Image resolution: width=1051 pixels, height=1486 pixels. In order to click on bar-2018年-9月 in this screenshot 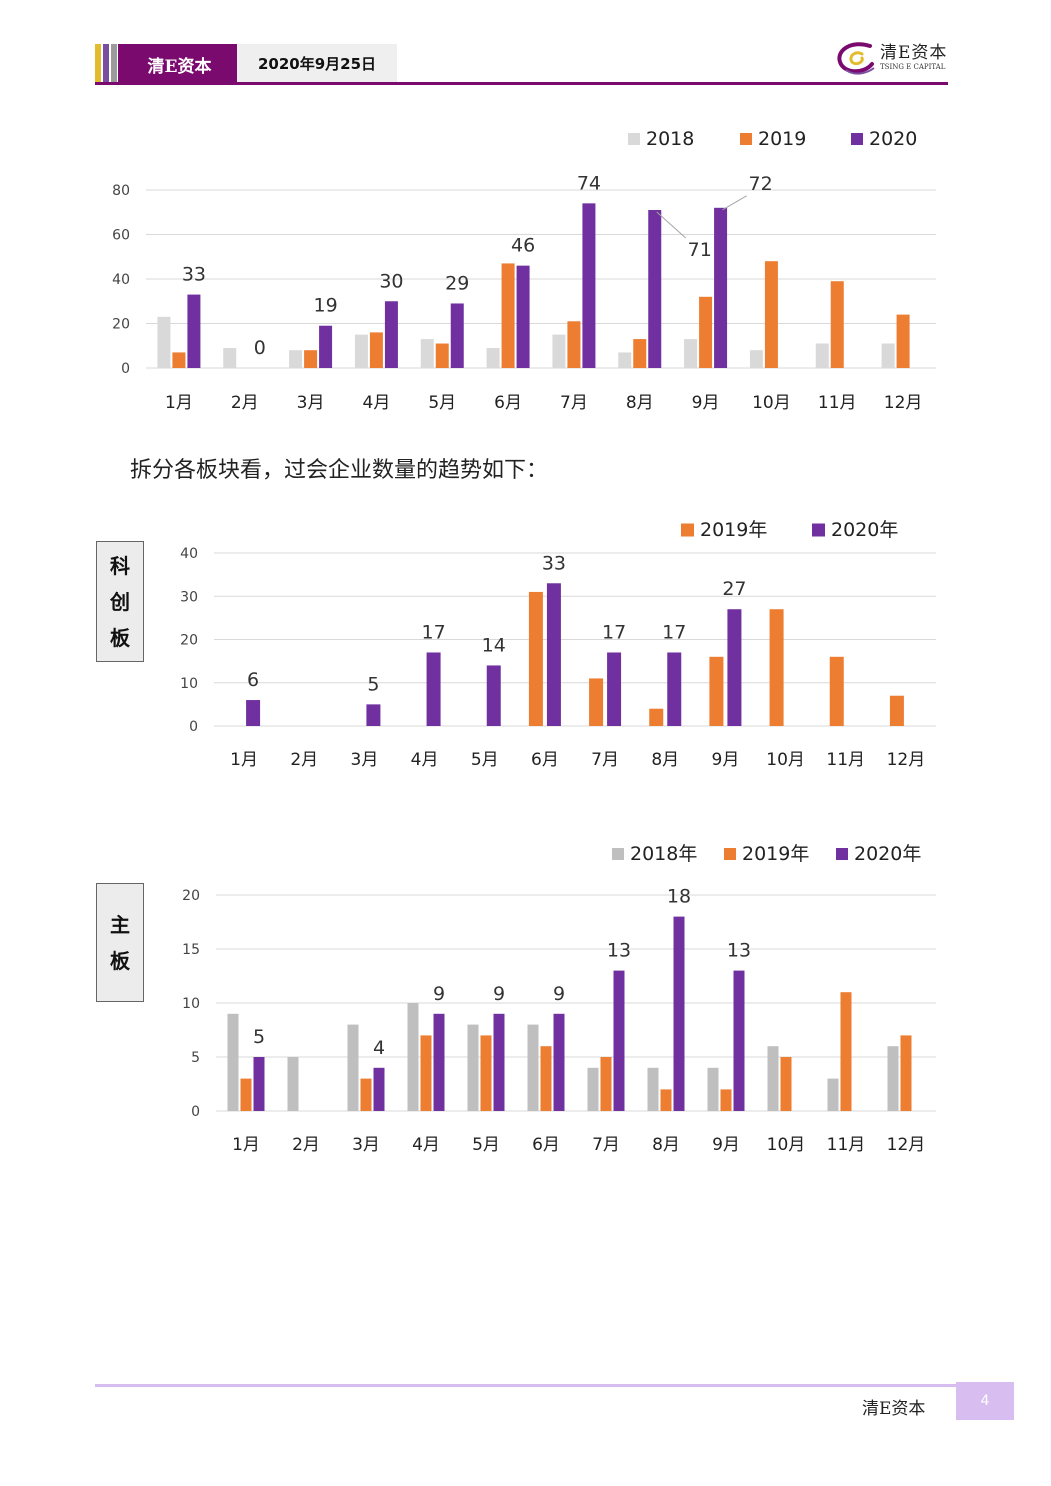, I will do `click(713, 1089)`.